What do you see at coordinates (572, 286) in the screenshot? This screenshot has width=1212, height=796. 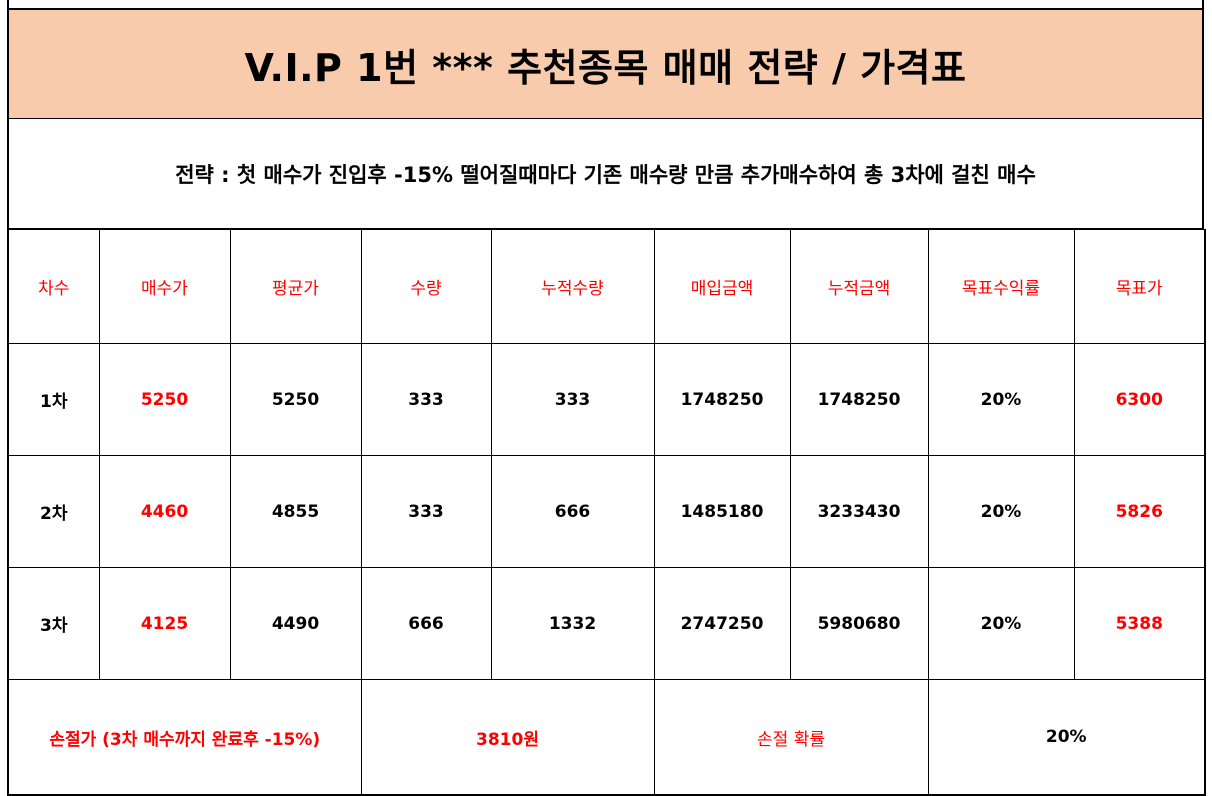 I see `header-cell: 누적수량` at bounding box center [572, 286].